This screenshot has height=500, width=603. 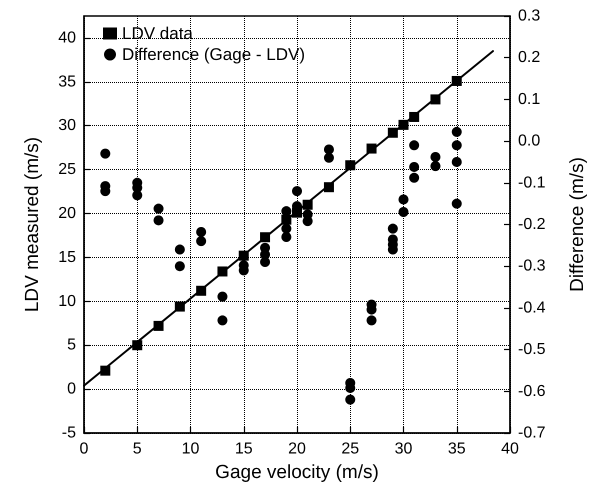 I want to click on y2-tick-label: -0.1, so click(x=532, y=183).